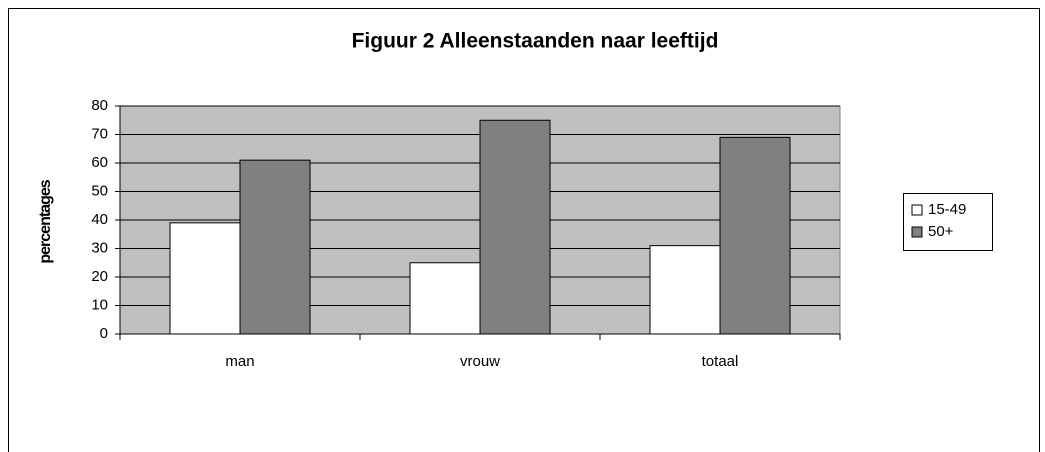 The width and height of the screenshot is (1045, 452). What do you see at coordinates (99, 304) in the screenshot?
I see `y-tick-label: 10` at bounding box center [99, 304].